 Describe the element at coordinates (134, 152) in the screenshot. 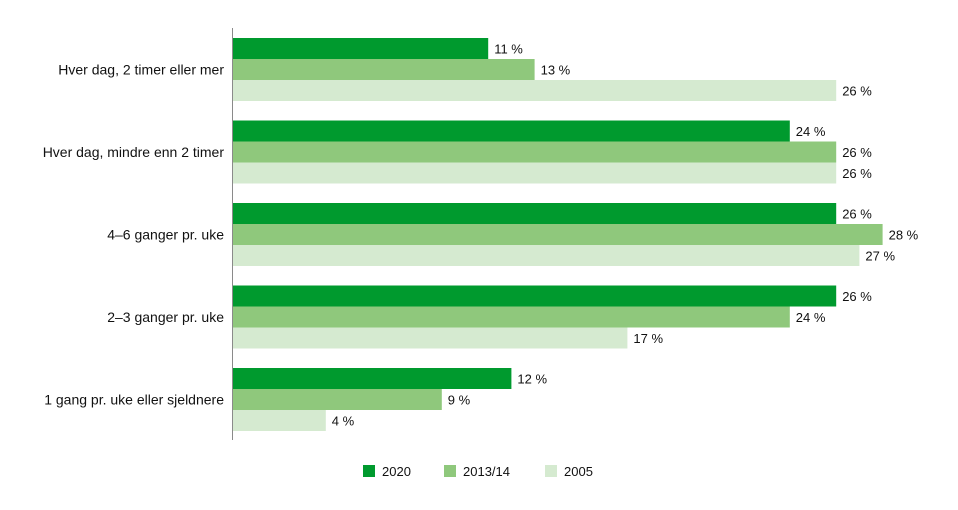

I see `category-label-1: Hver dag, mindre enn 2 timer` at that location.